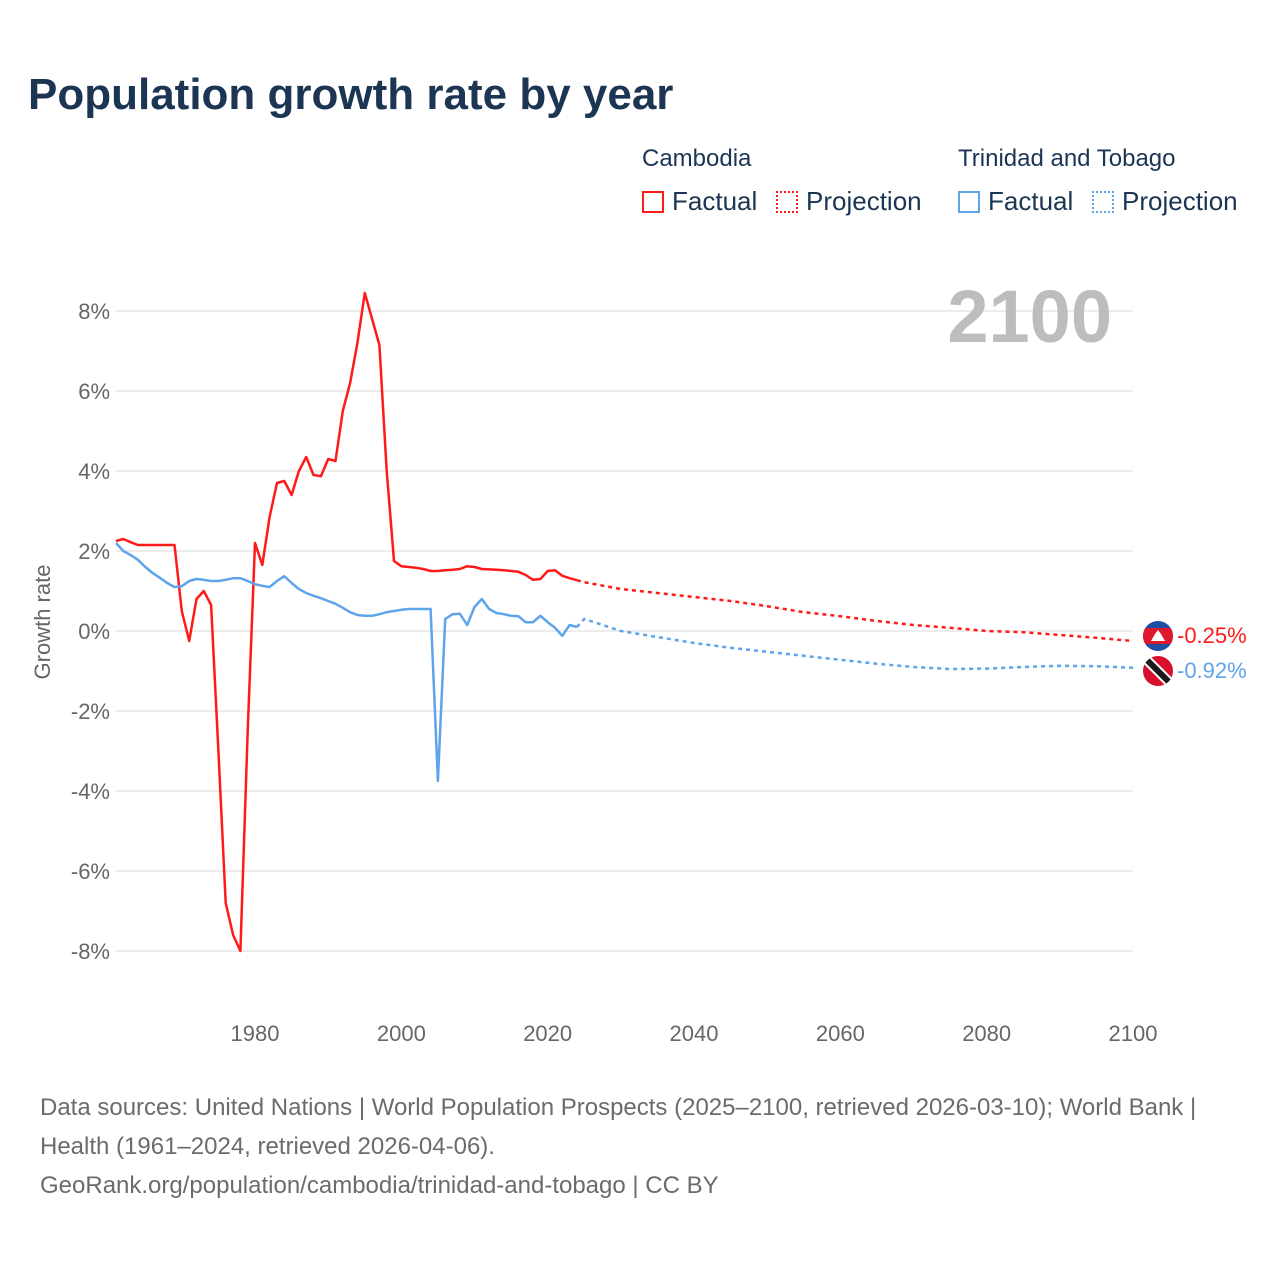 Image resolution: width=1280 pixels, height=1280 pixels. What do you see at coordinates (42, 622) in the screenshot?
I see `y-axis-label: Growth rate` at bounding box center [42, 622].